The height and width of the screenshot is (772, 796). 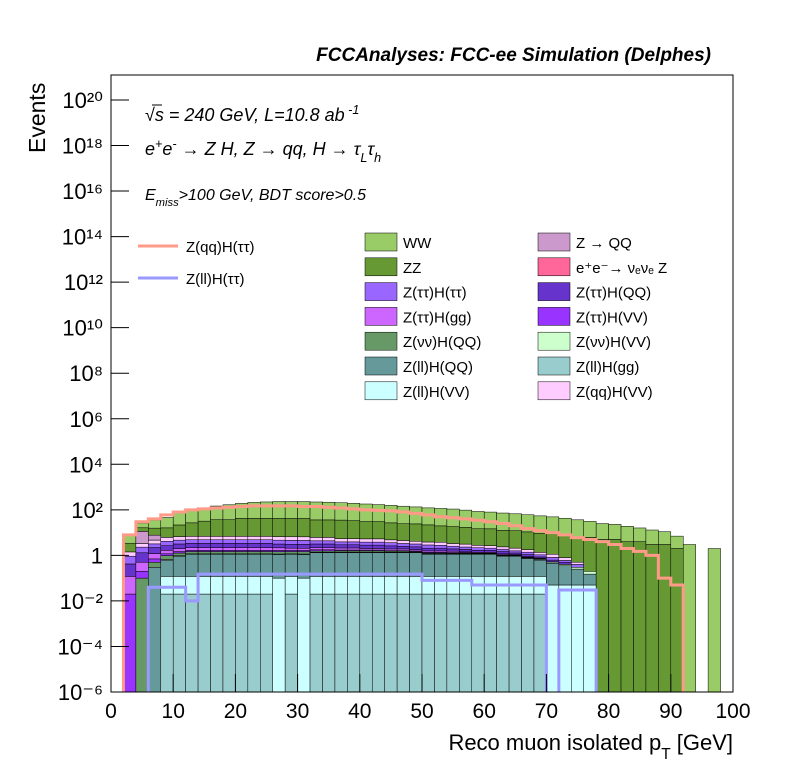 I want to click on text-part: -1, so click(x=352, y=110).